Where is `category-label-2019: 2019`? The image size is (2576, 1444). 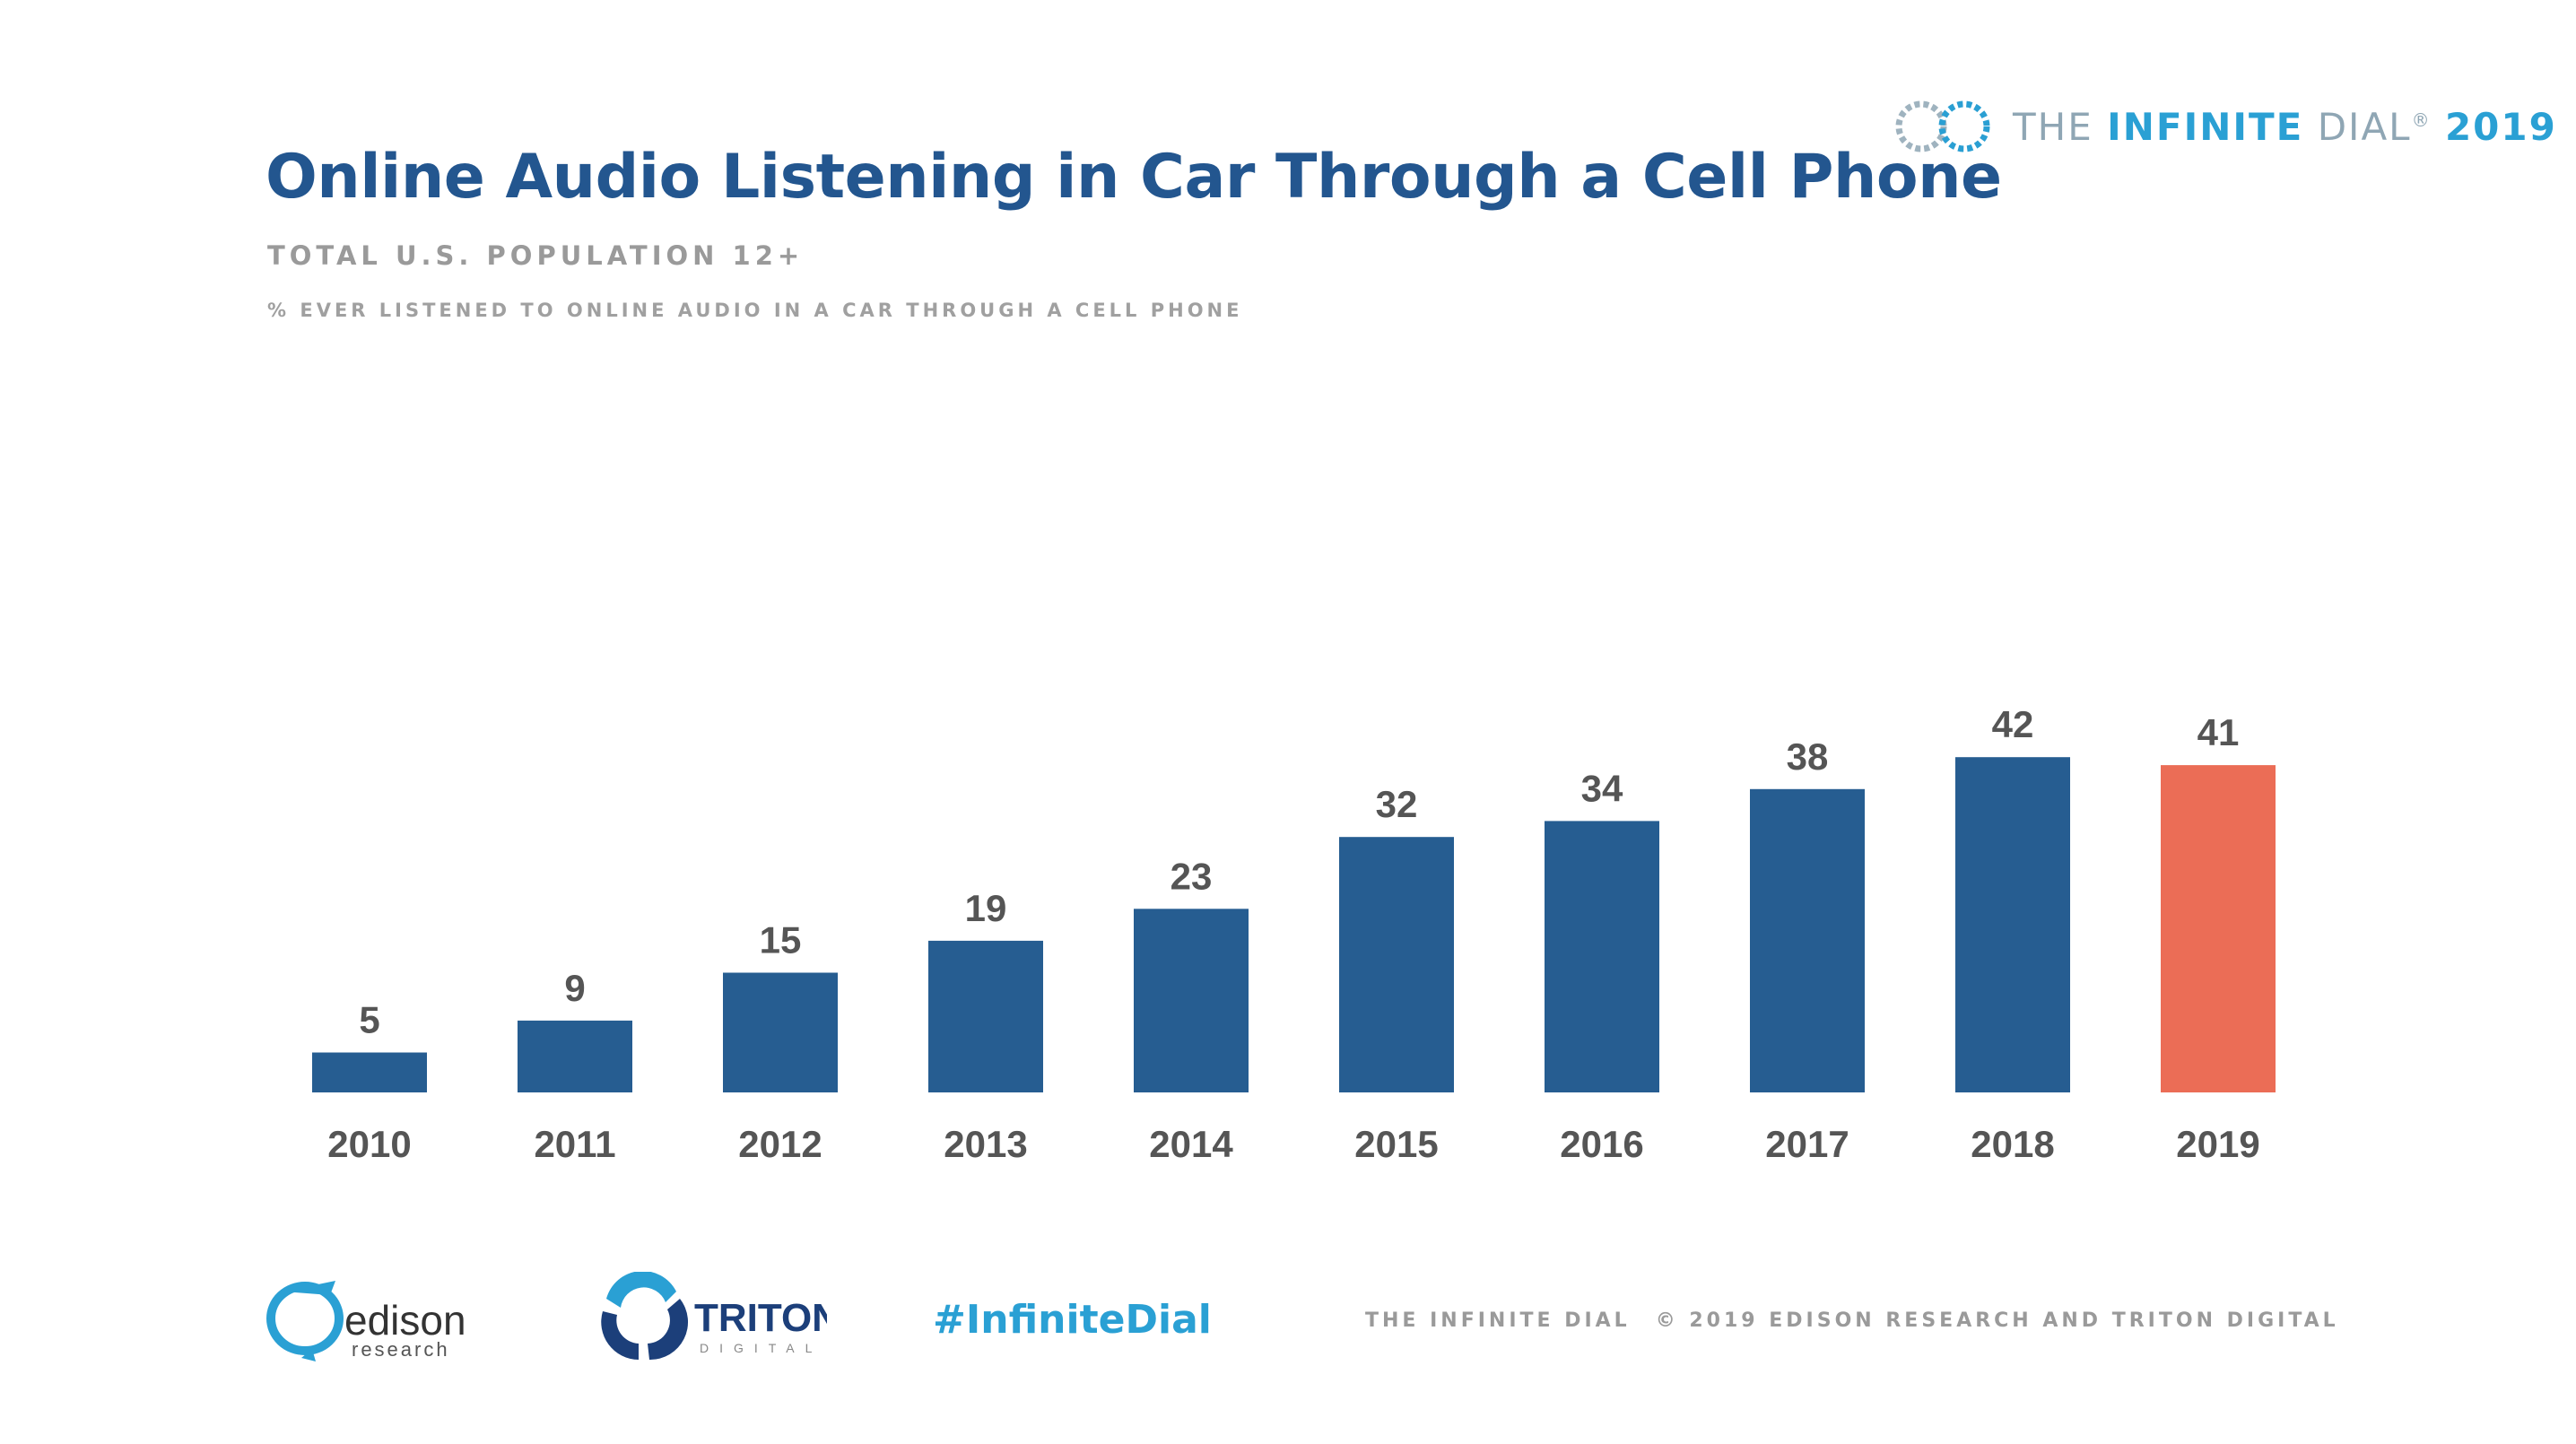
category-label-2019: 2019 is located at coordinates (2217, 1144).